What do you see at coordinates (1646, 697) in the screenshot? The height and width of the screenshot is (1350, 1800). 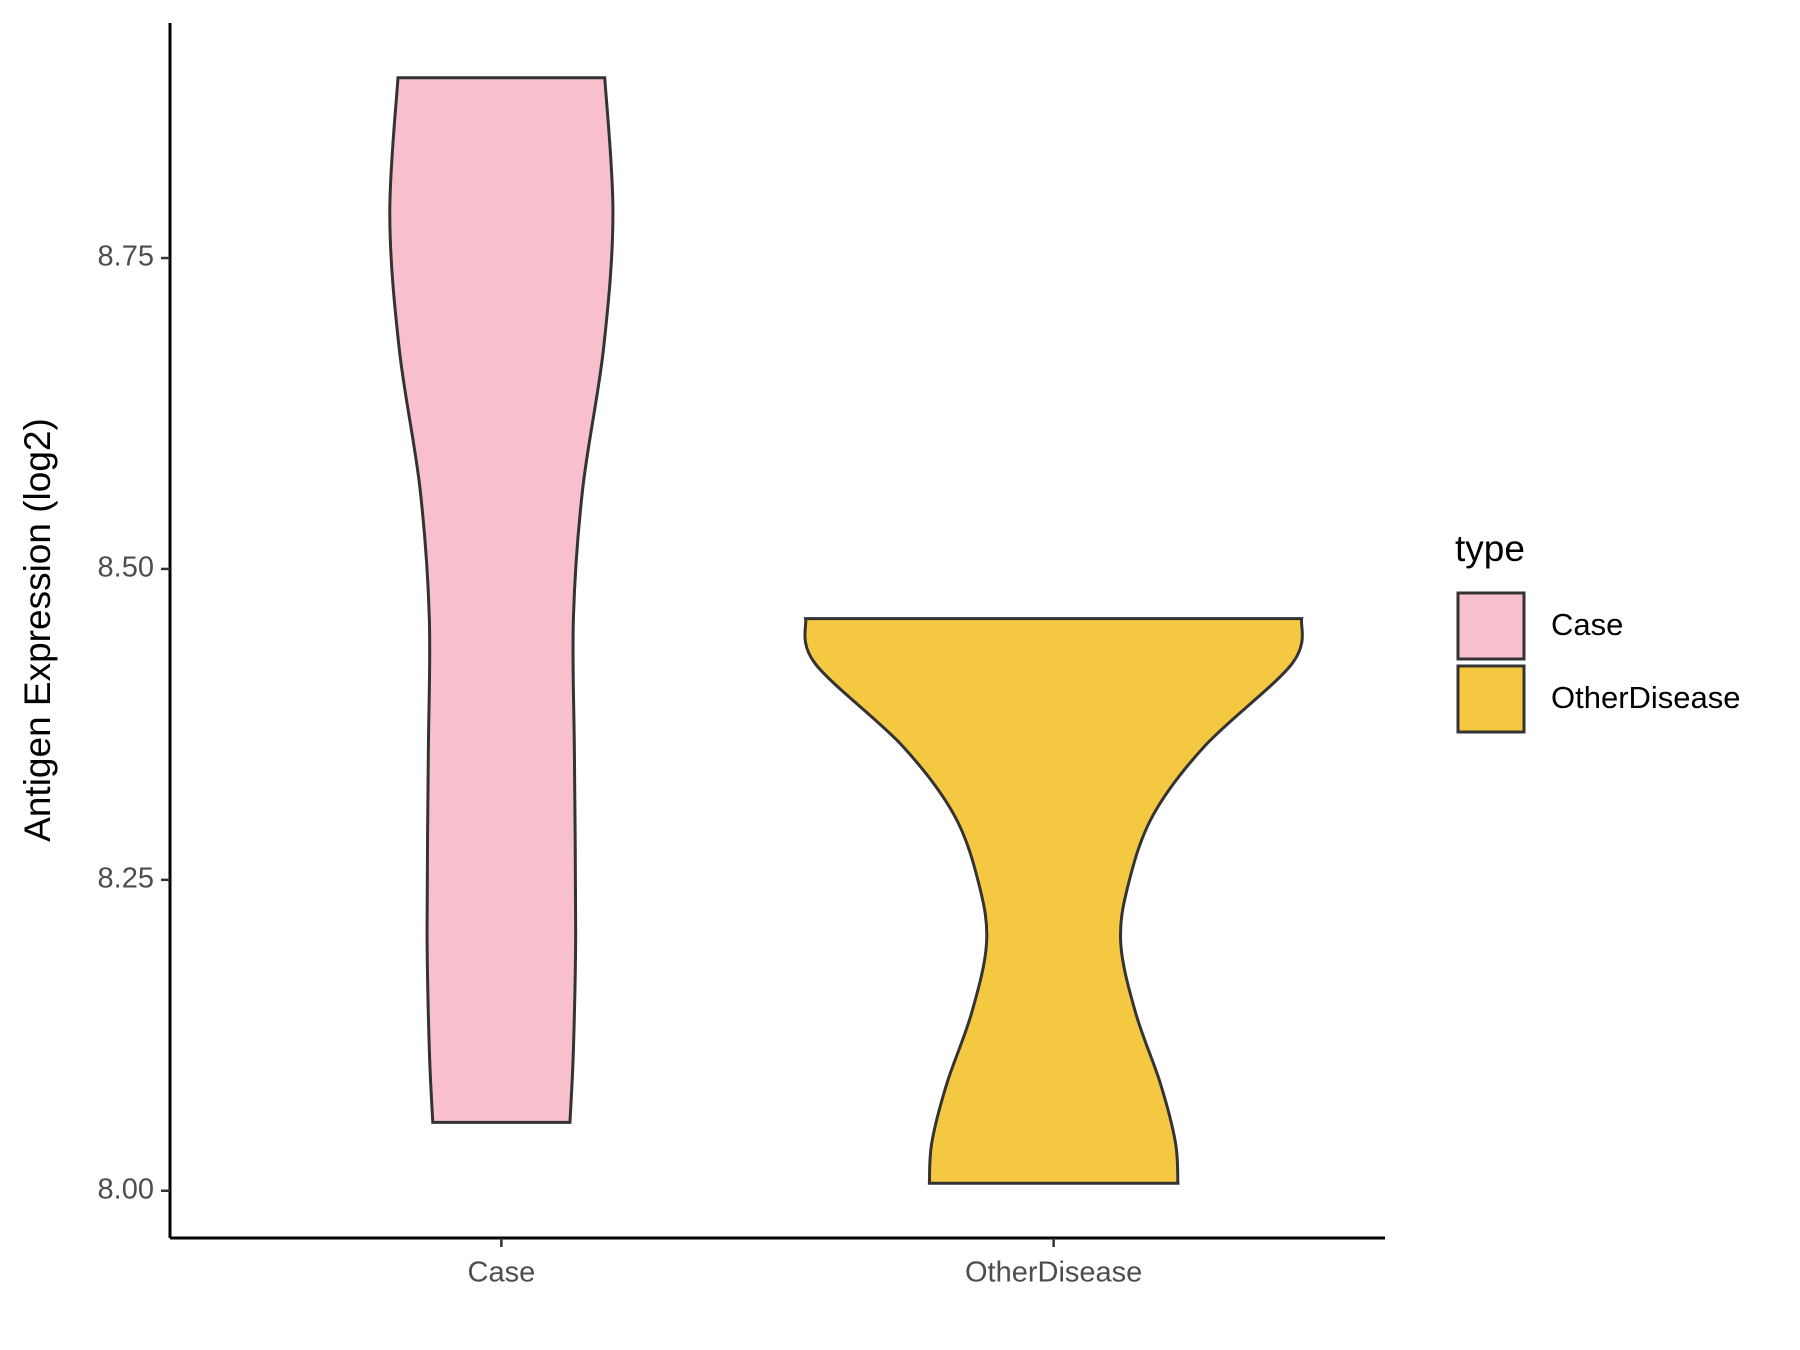 I see `legend-label: OtherDisease` at bounding box center [1646, 697].